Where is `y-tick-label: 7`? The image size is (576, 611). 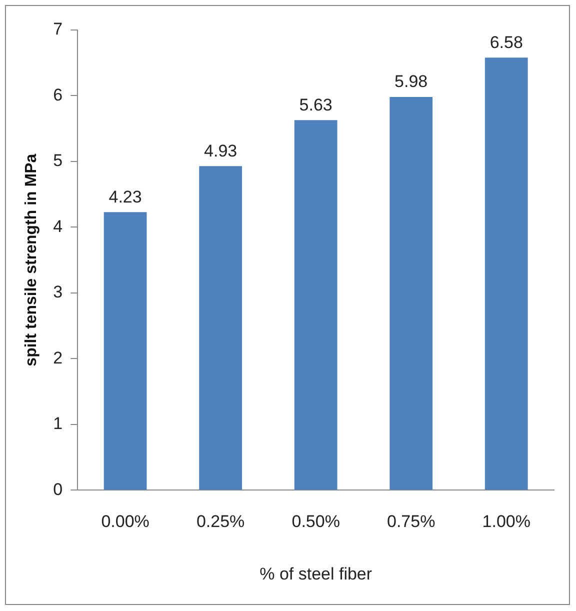
y-tick-label: 7 is located at coordinates (58, 29).